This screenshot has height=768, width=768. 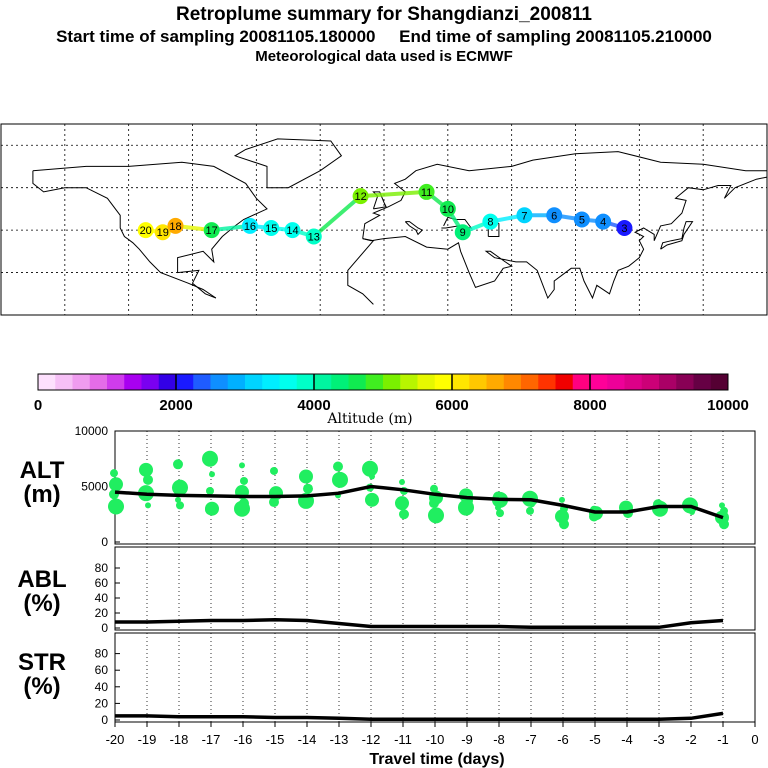 What do you see at coordinates (102, 598) in the screenshot?
I see `abl-ytick-label: 40` at bounding box center [102, 598].